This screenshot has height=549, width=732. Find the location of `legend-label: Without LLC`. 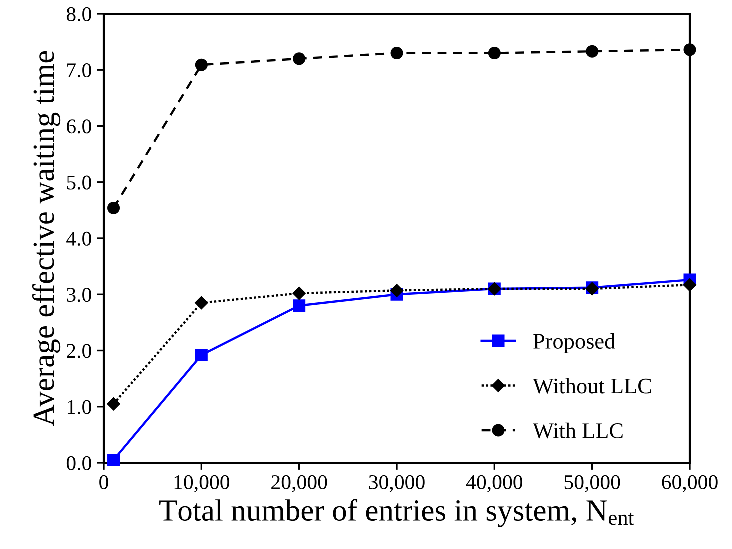

legend-label: Without LLC is located at coordinates (592, 386).